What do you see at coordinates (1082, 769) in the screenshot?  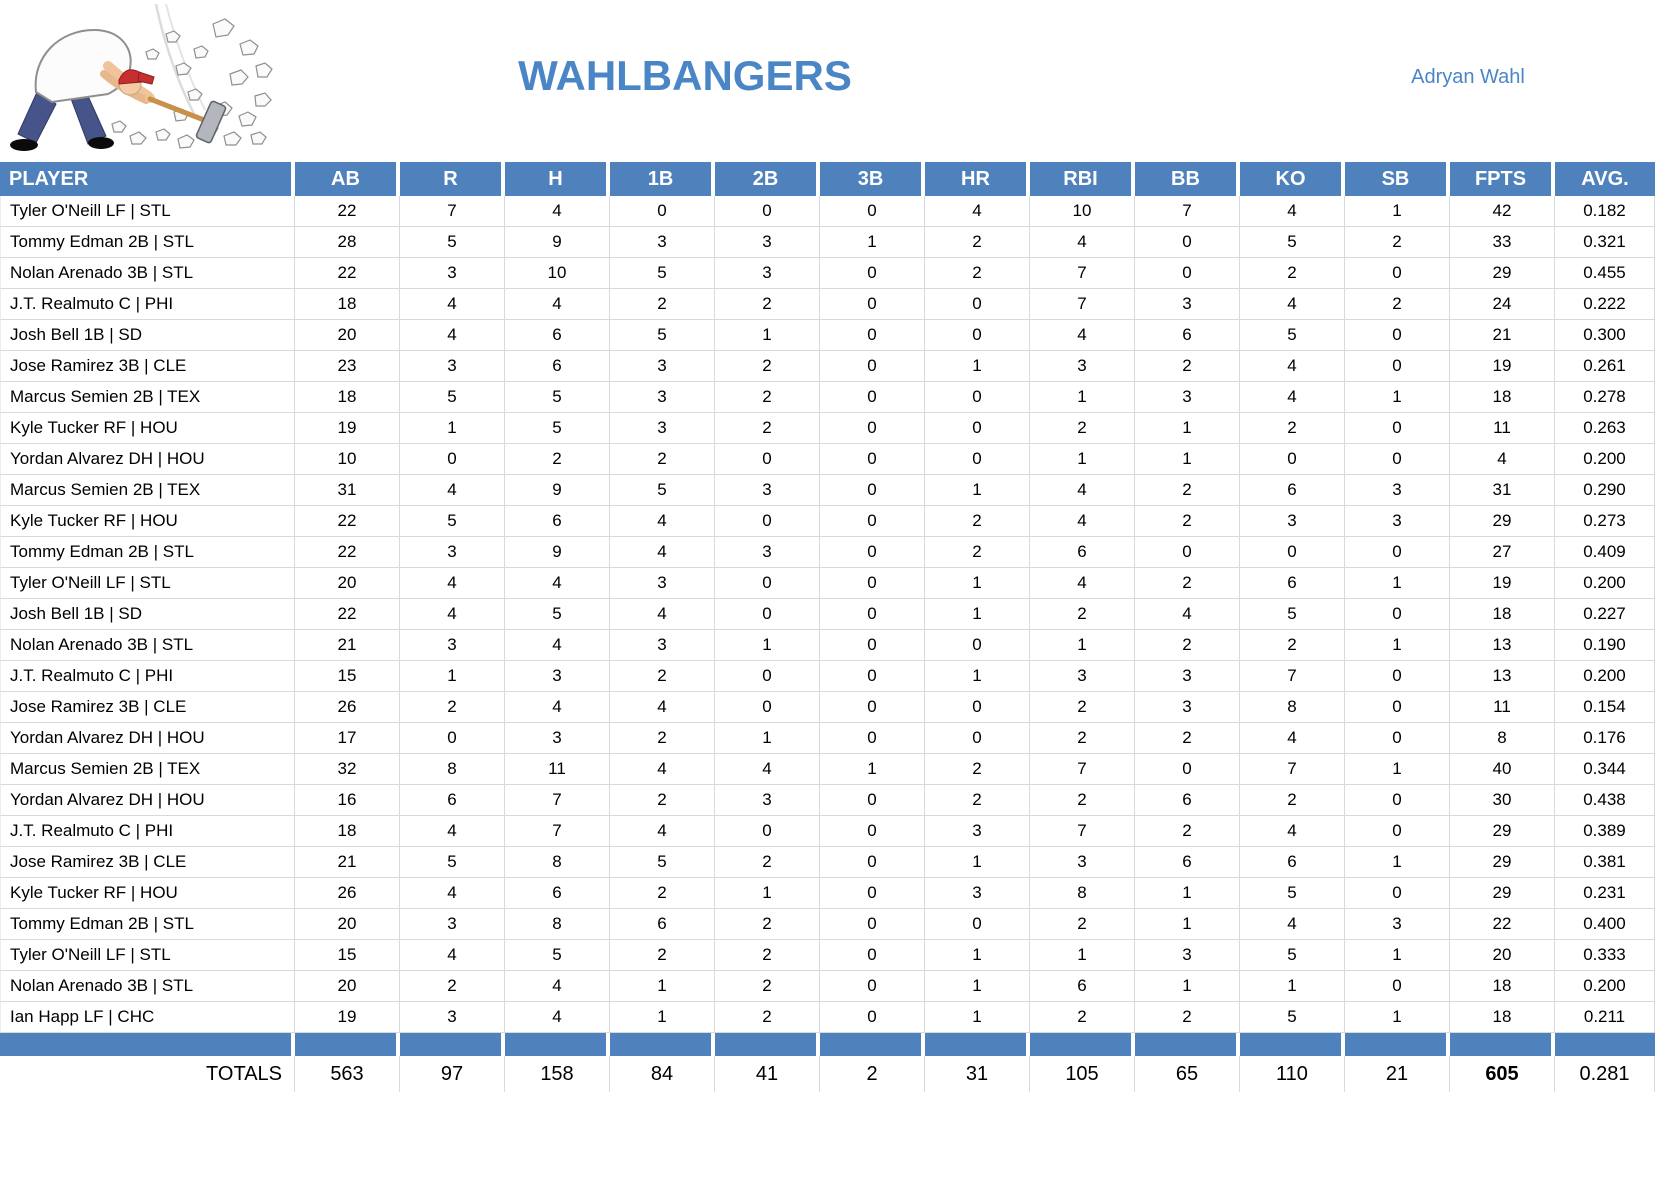 I see `stat-cell: 7` at bounding box center [1082, 769].